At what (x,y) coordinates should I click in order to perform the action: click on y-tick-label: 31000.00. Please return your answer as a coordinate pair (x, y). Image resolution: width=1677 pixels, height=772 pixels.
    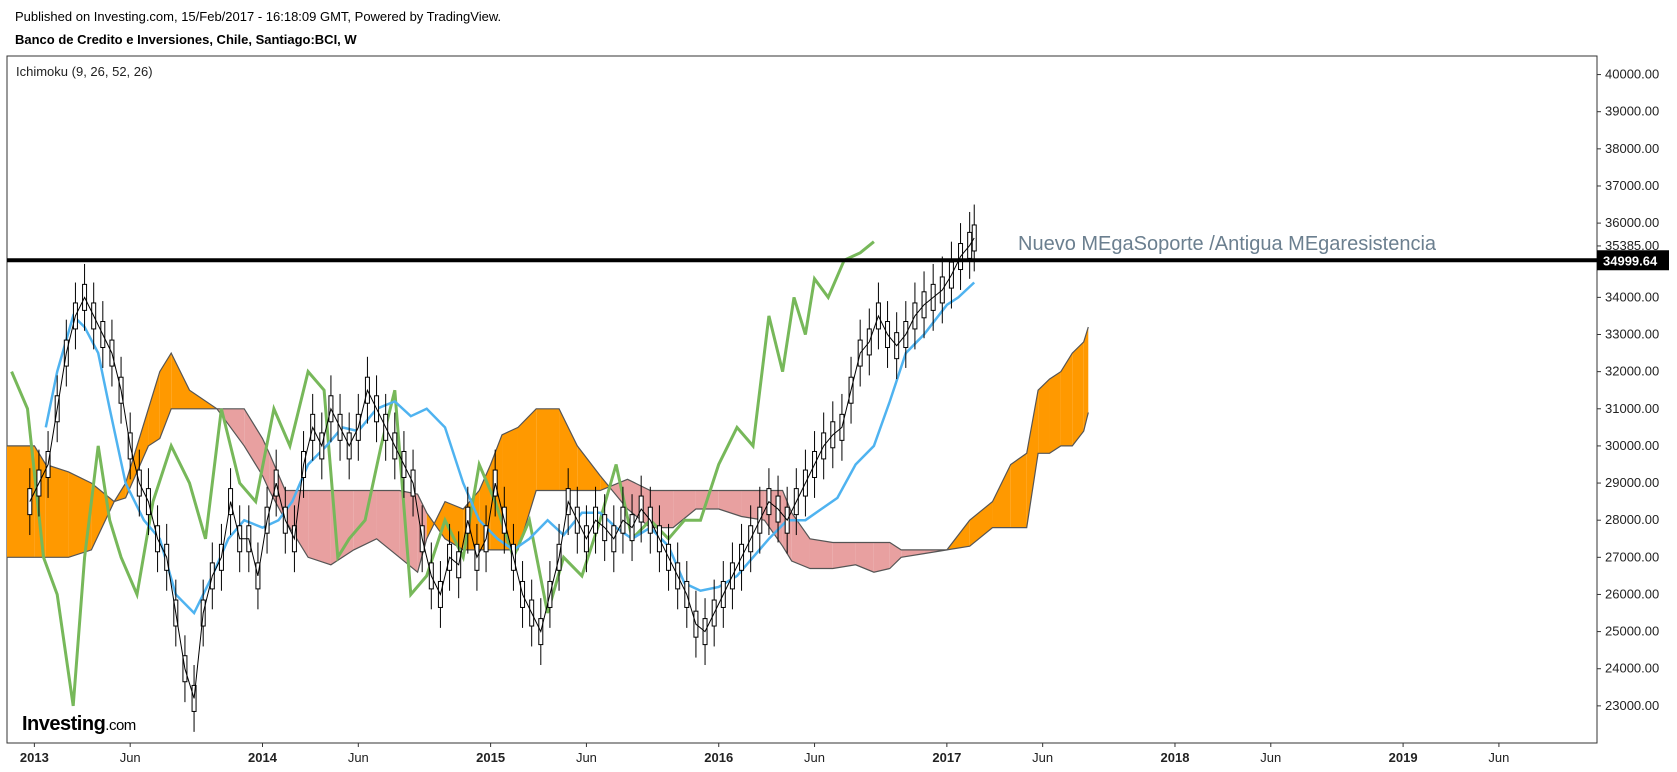
    Looking at the image, I should click on (1632, 408).